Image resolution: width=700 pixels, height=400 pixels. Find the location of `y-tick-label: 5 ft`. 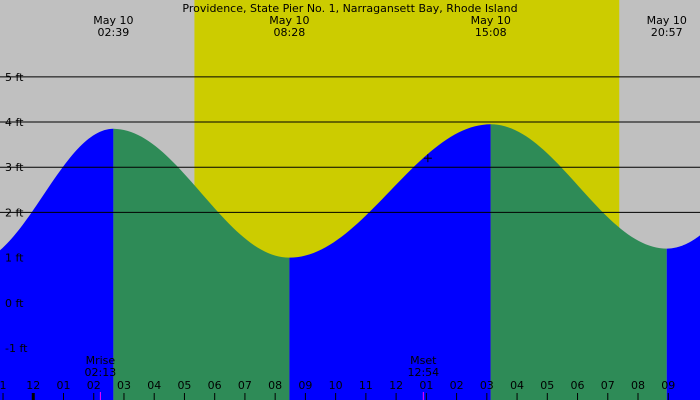

y-tick-label: 5 ft is located at coordinates (14, 77).